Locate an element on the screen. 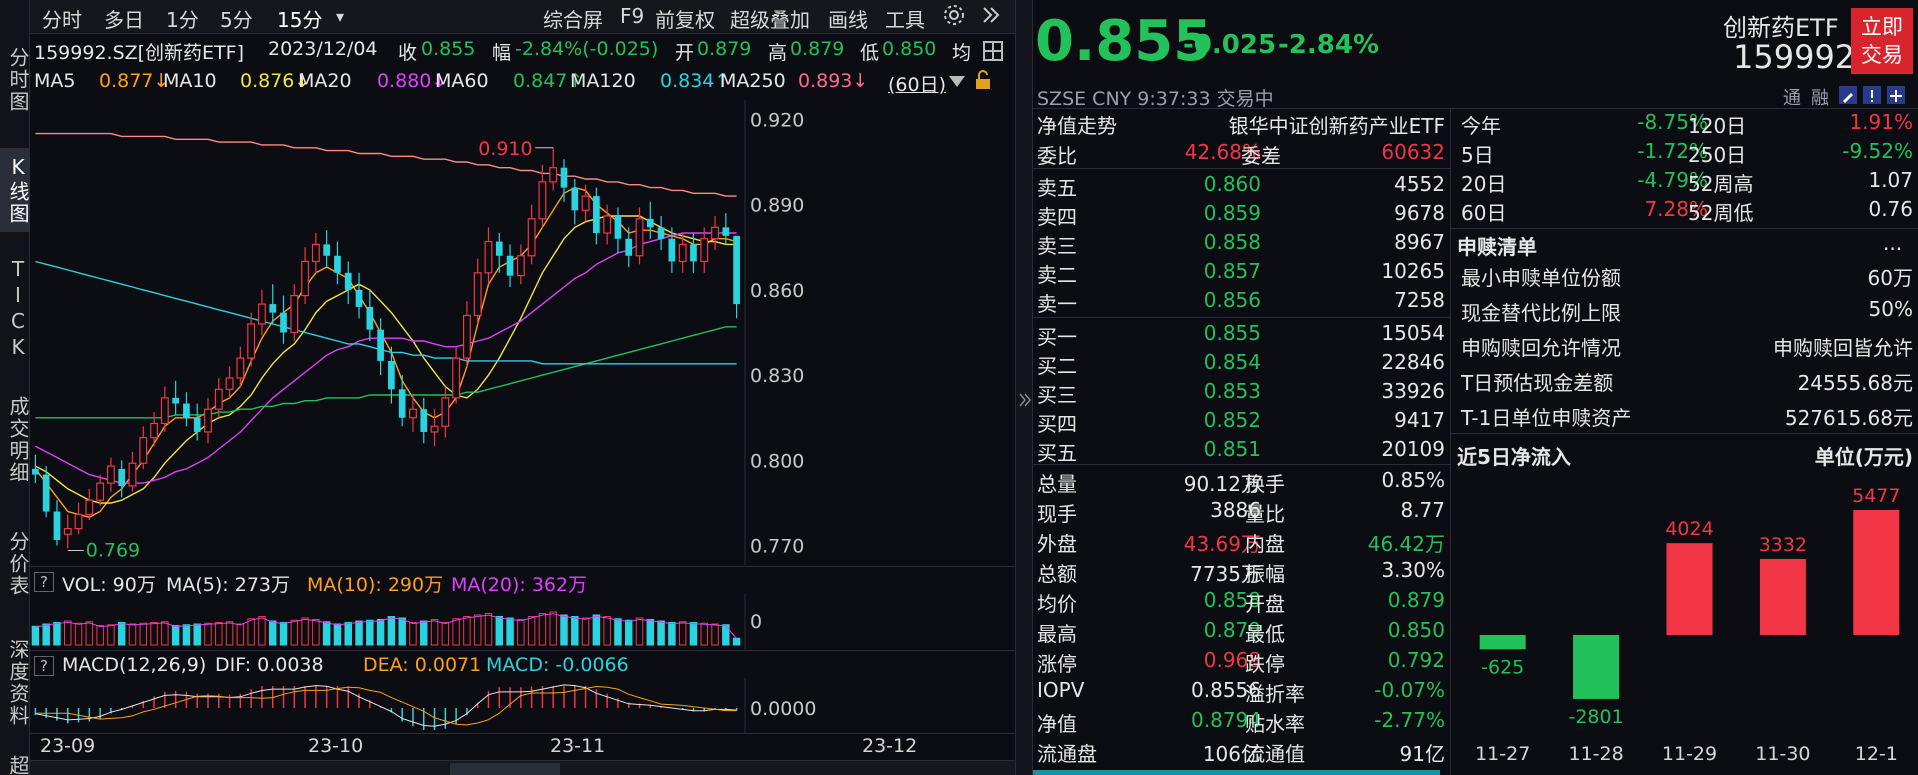 Image resolution: width=1918 pixels, height=775 pixels. netflow-date-label: 11-27 is located at coordinates (1502, 754).